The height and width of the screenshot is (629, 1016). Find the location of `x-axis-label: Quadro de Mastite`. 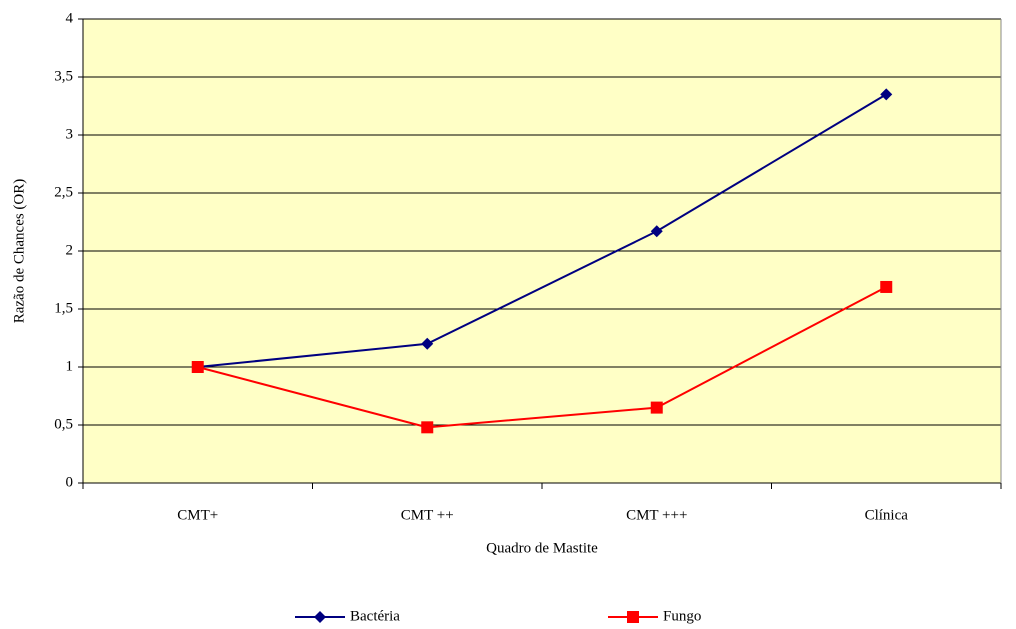

x-axis-label: Quadro de Mastite is located at coordinates (542, 548).